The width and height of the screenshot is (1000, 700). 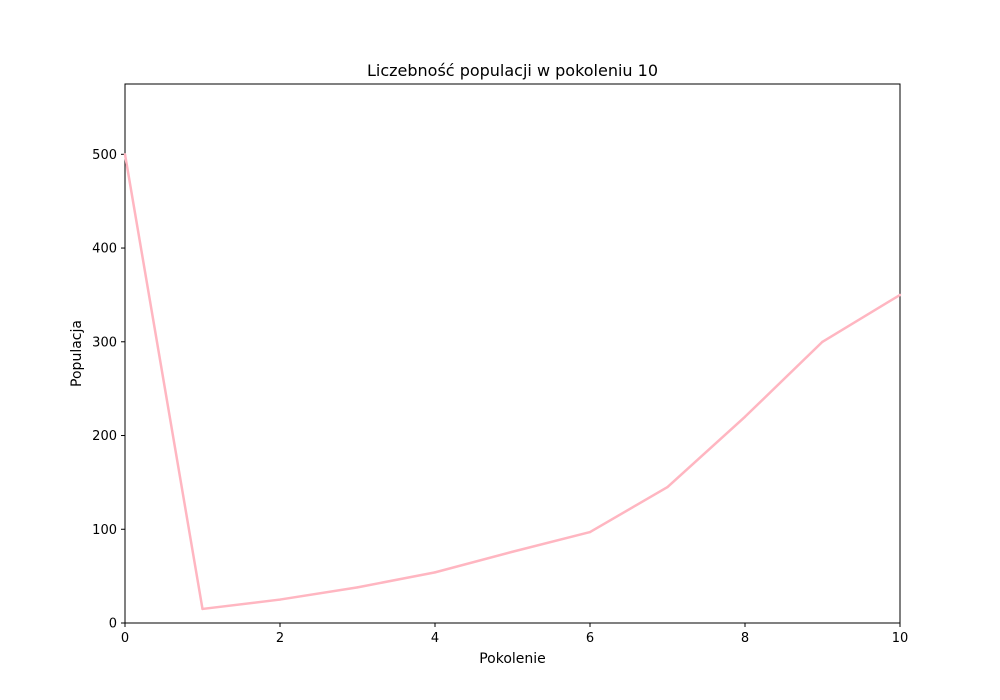 What do you see at coordinates (435, 638) in the screenshot?
I see `x-tick-label: 4` at bounding box center [435, 638].